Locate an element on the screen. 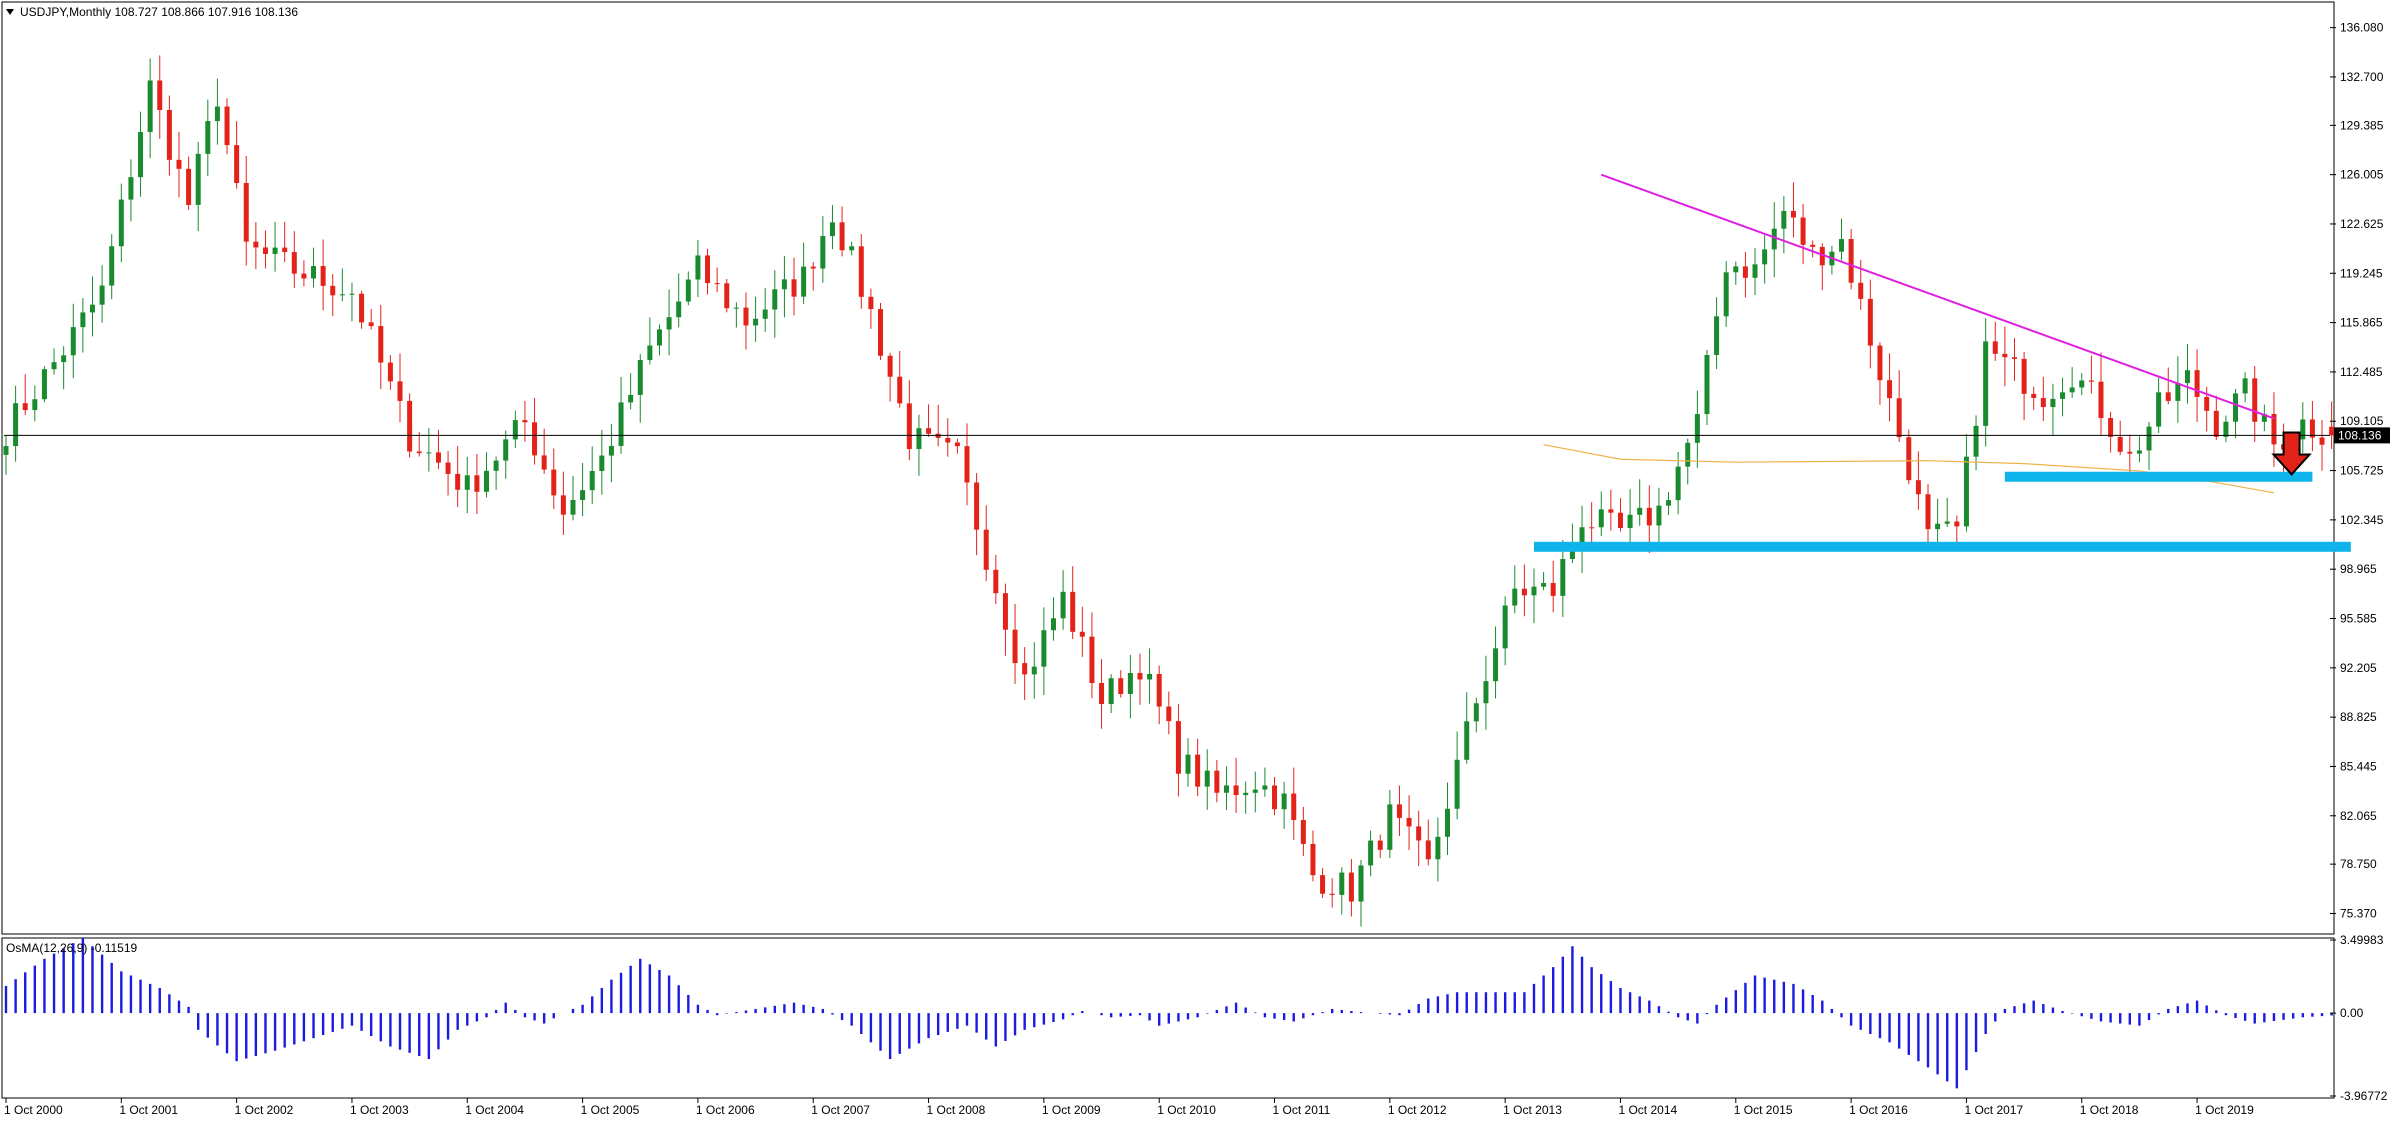 The width and height of the screenshot is (2396, 1125). price-tick-label: 92.205 is located at coordinates (2358, 668).